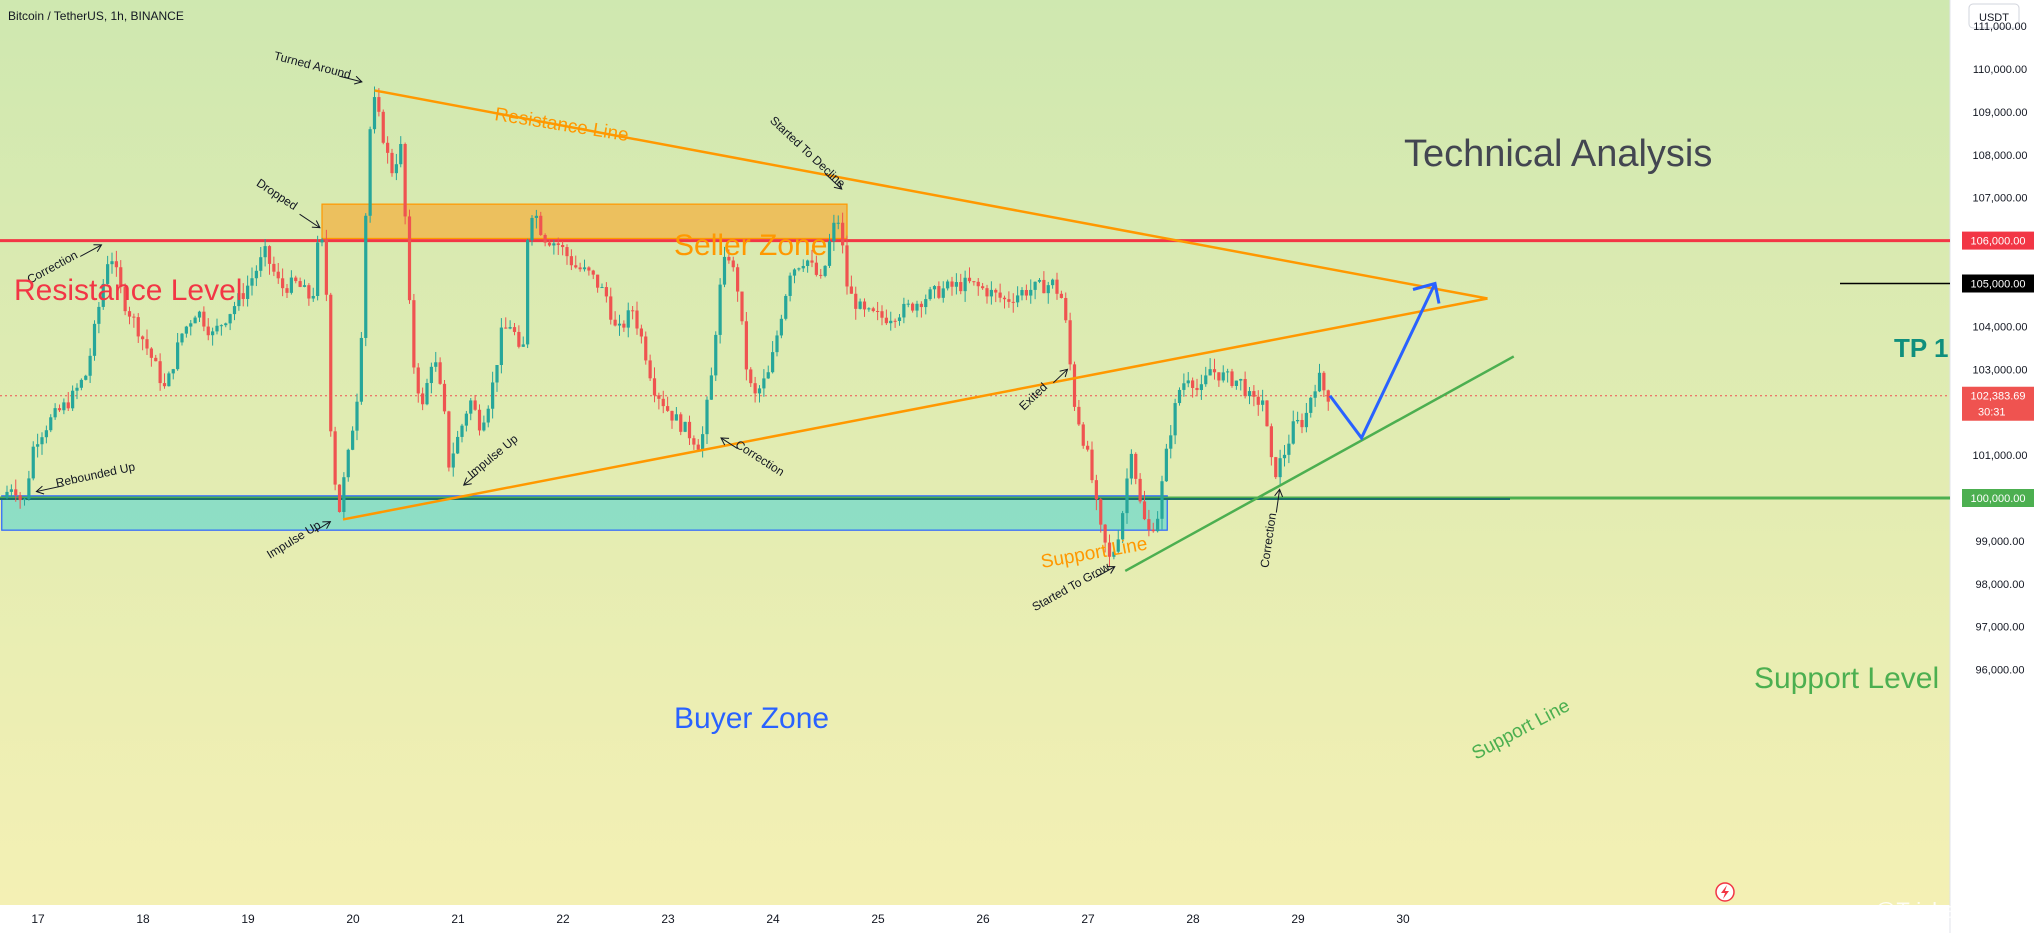 The image size is (2039, 933). Describe the element at coordinates (915, 409) in the screenshot. I see `support-trendline-orange` at that location.